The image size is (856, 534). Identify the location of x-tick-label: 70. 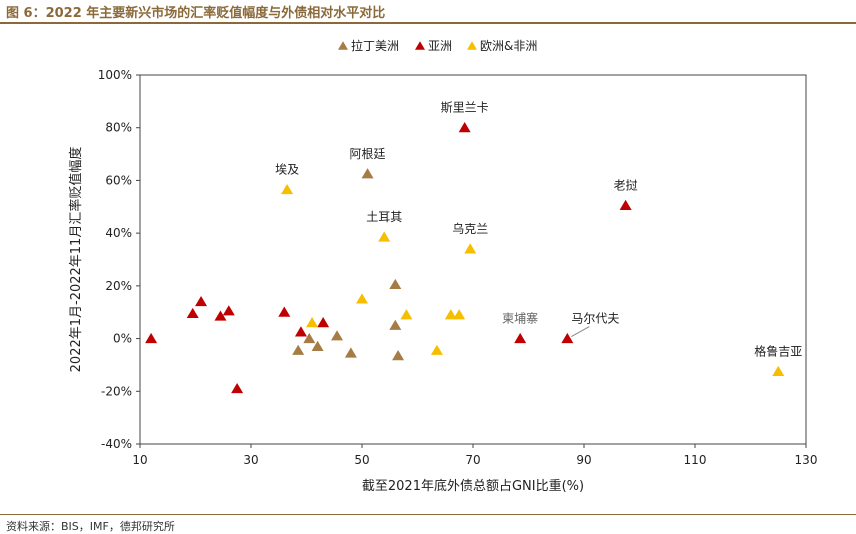
(472, 460).